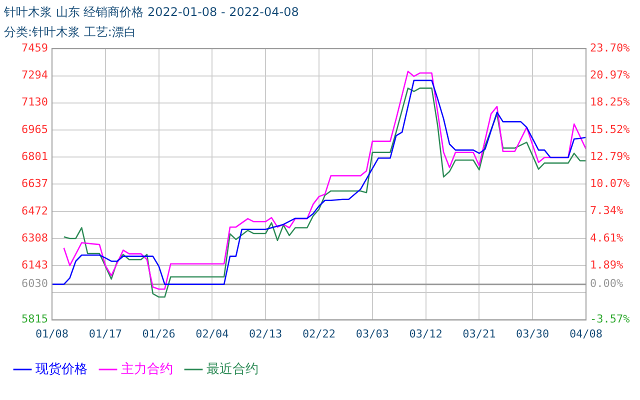  Describe the element at coordinates (35, 283) in the screenshot. I see `y-tick-label: 6030` at that location.